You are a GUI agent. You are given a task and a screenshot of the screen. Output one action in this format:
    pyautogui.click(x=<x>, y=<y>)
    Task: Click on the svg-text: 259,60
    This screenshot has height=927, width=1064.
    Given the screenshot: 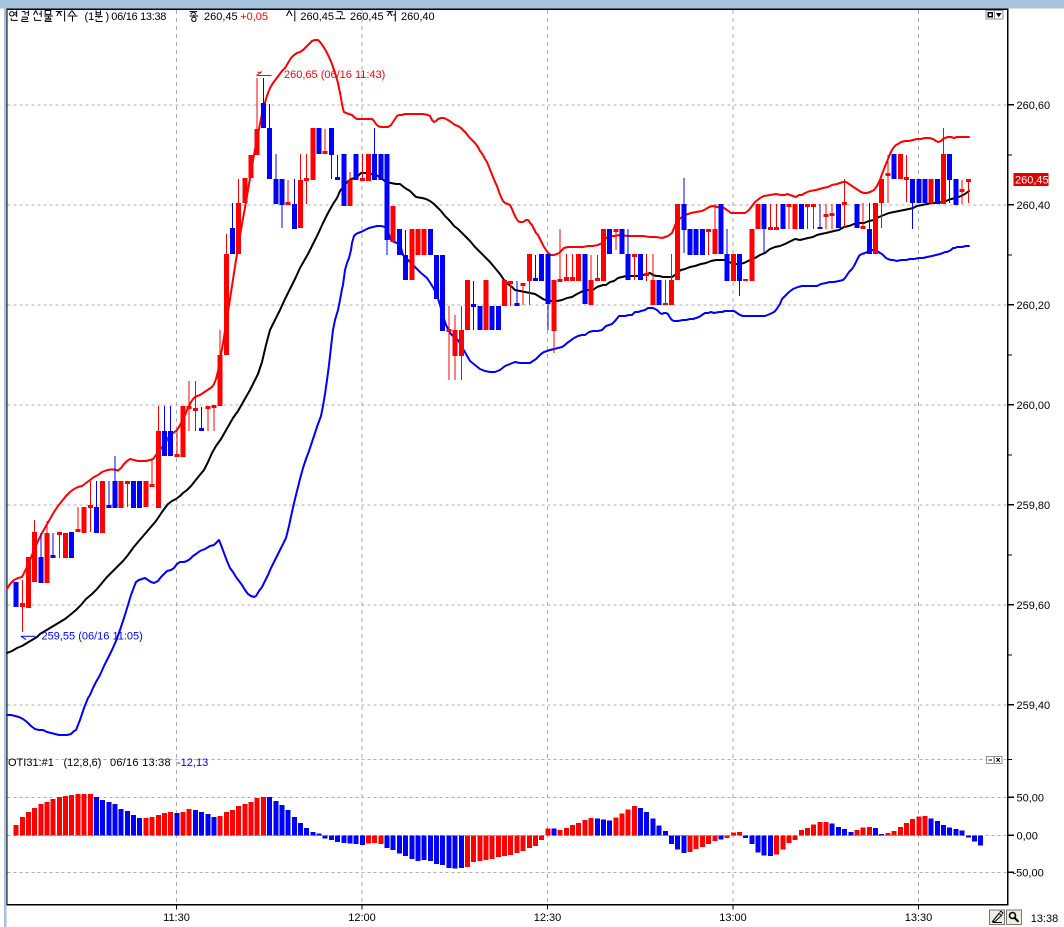 What is the action you would take?
    pyautogui.click(x=1034, y=606)
    